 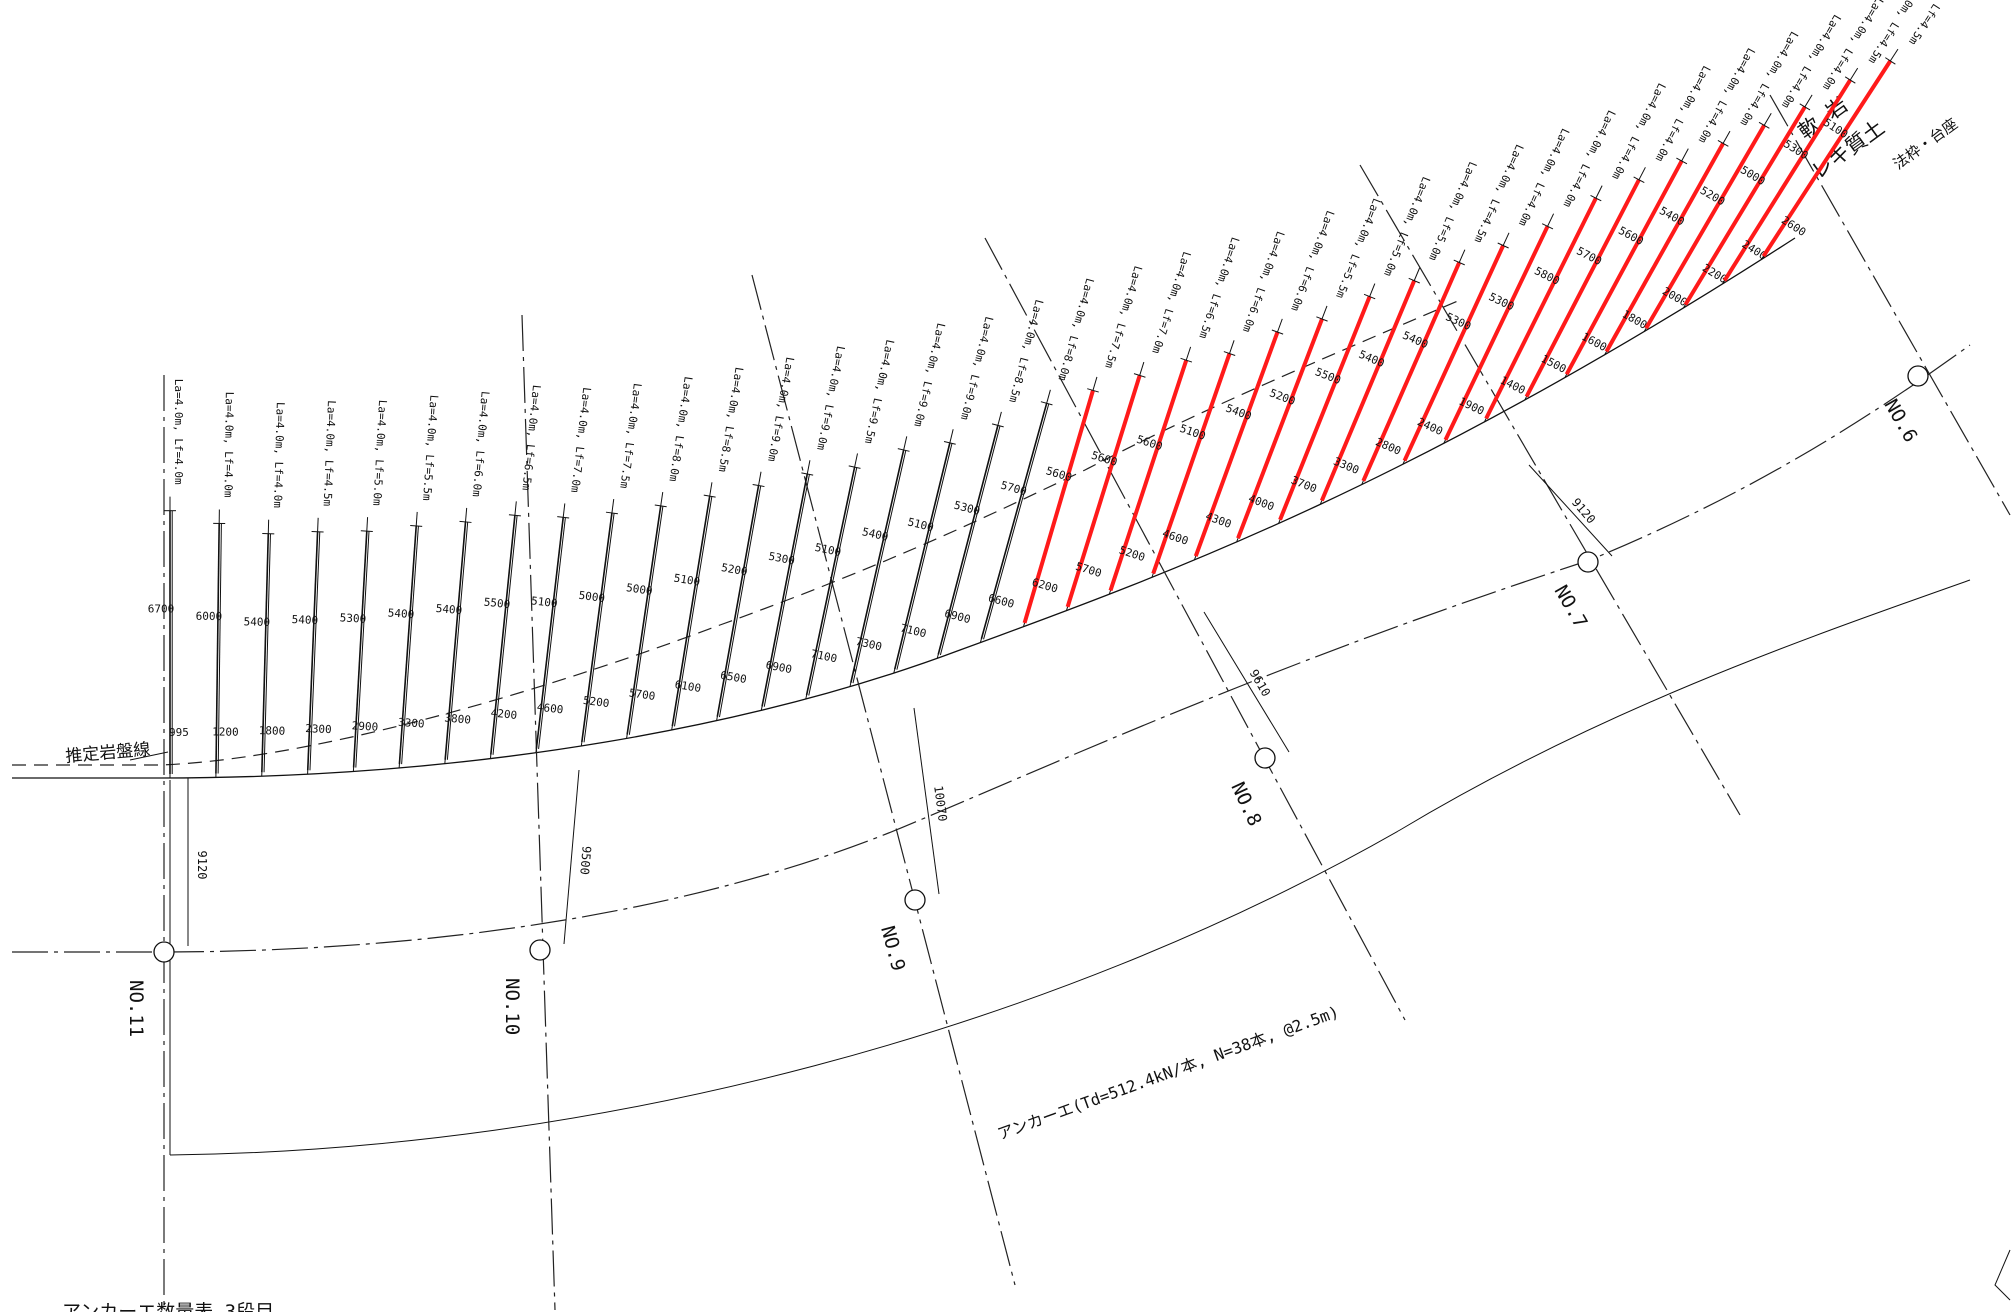 I want to click on anchor-spec: La=4.0m, Lf=8.5m, so click(x=731, y=419).